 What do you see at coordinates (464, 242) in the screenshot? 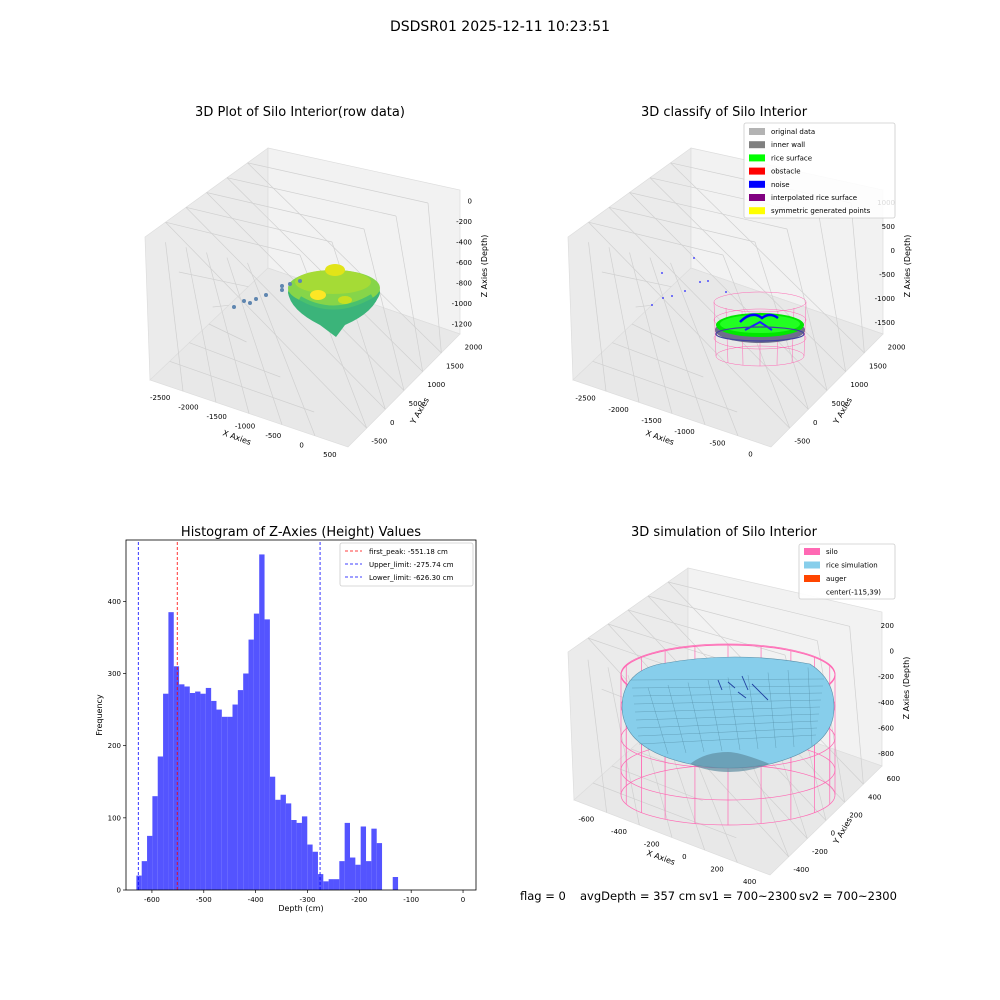
I see `p1-ztick-label: -400` at bounding box center [464, 242].